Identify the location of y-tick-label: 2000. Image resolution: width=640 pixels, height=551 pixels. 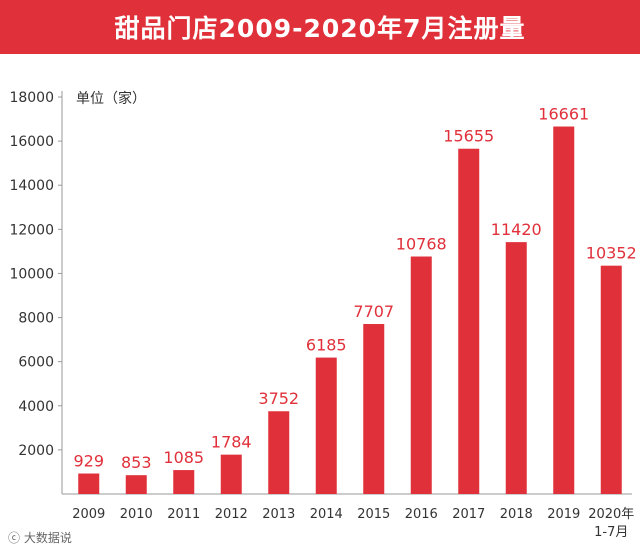
(36, 451).